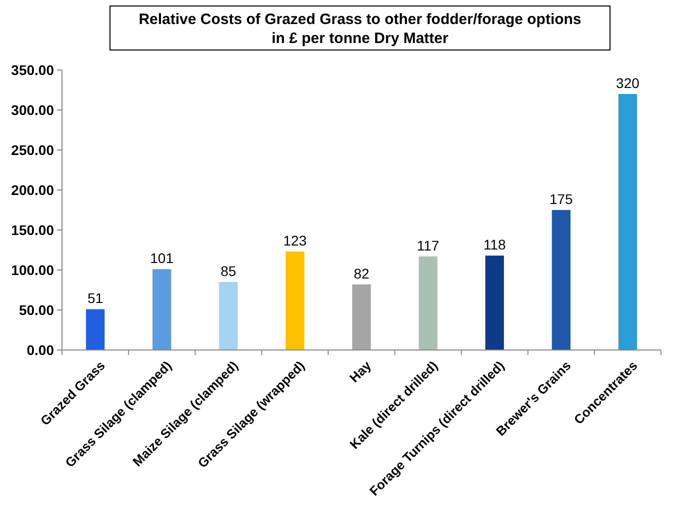 Image resolution: width=673 pixels, height=515 pixels. What do you see at coordinates (32, 150) in the screenshot?
I see `y-tick-label: 250.00` at bounding box center [32, 150].